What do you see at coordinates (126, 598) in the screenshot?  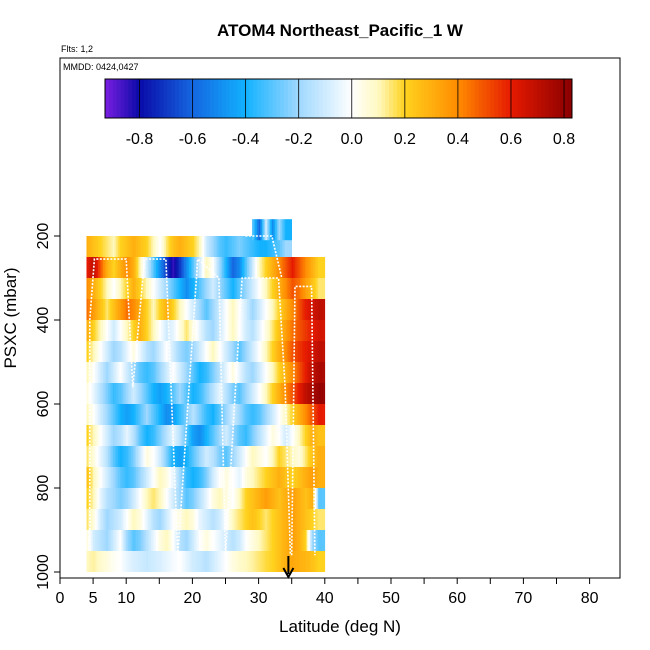 I see `x-tick-label: 10` at bounding box center [126, 598].